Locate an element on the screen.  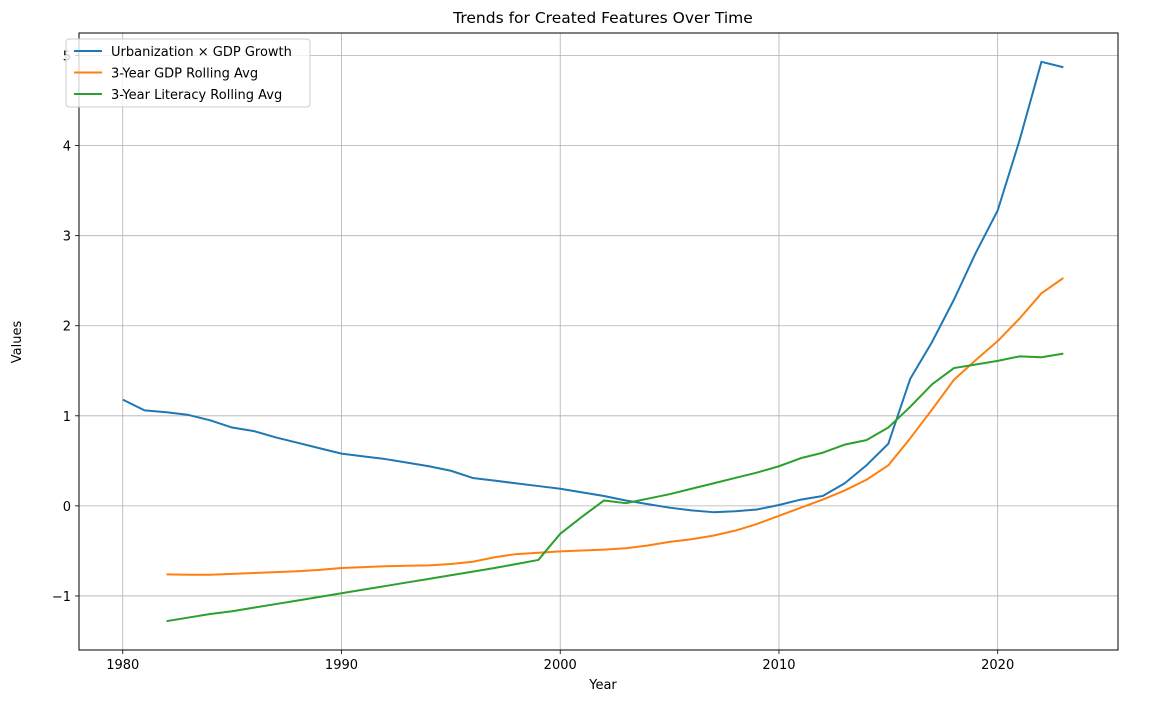
legend-box is located at coordinates (188, 73).